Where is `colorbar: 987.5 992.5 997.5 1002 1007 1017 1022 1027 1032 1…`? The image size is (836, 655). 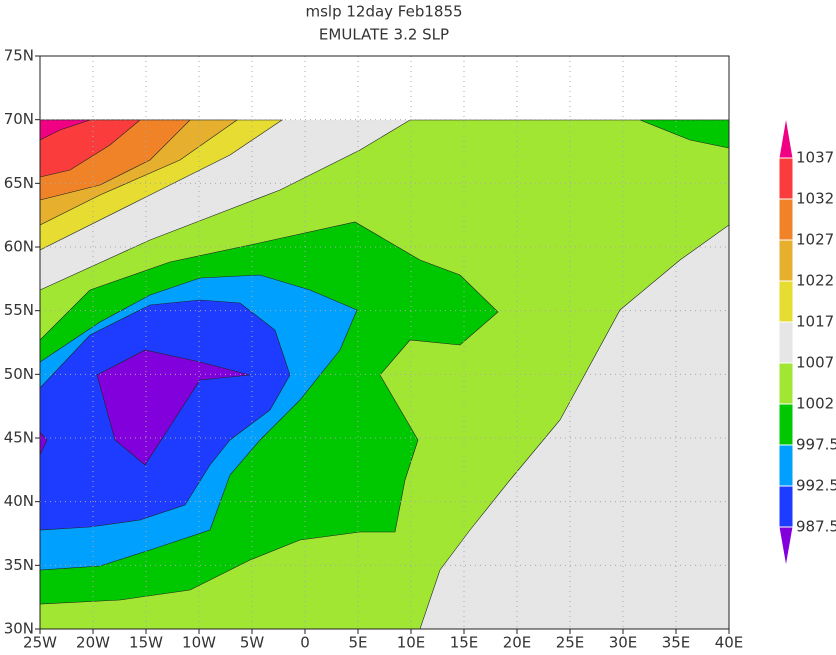
colorbar: 987.5 992.5 997.5 1002 1007 1017 1022 1027 1032 1… is located at coordinates (807, 342).